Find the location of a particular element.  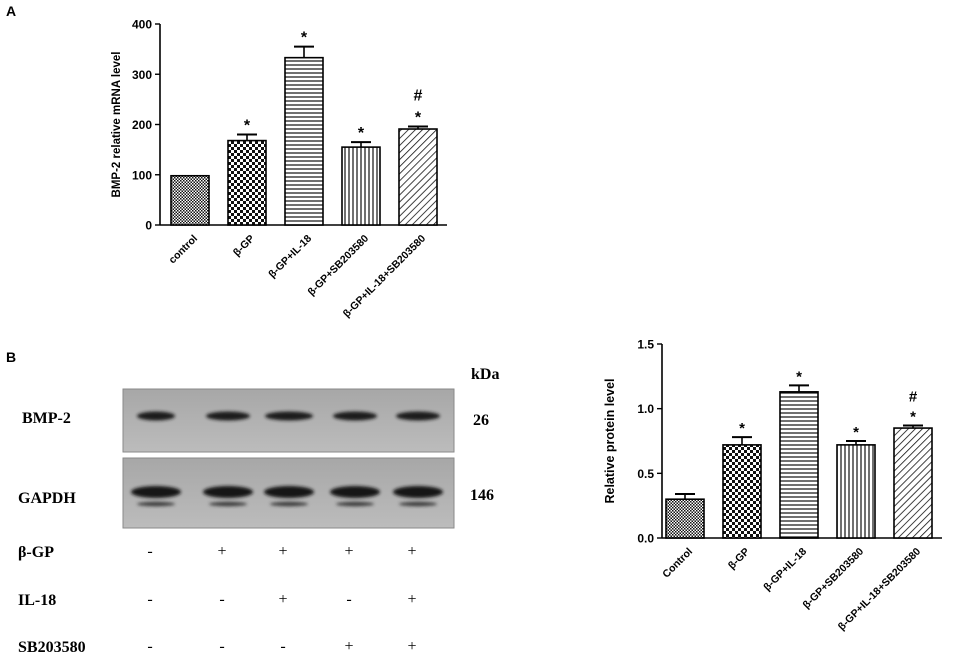

y-tick-label: 400 is located at coordinates (142, 25).